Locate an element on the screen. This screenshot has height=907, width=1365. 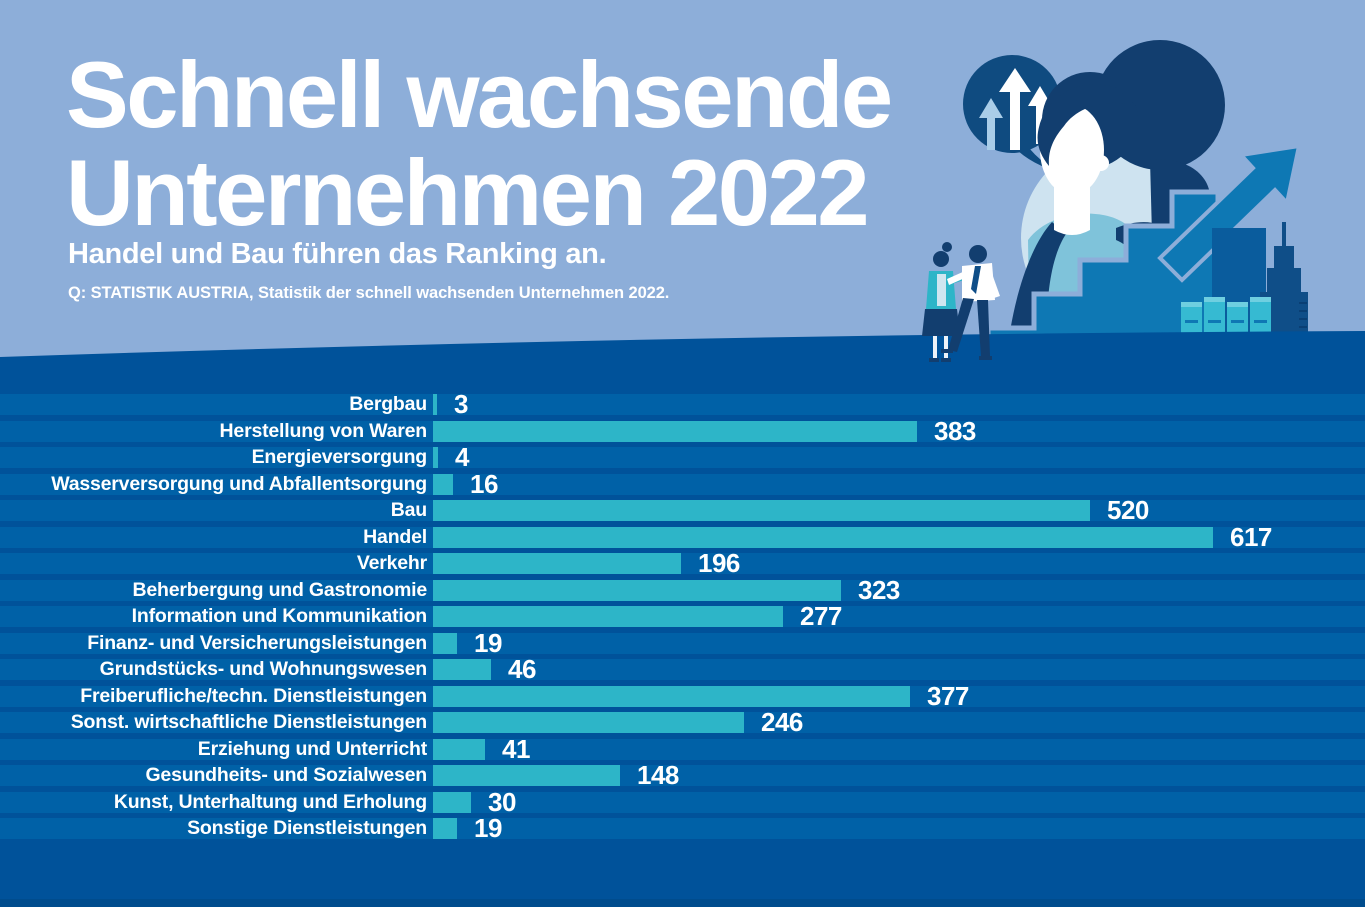
chart-row: Finanz- und Versicherungsleistungen 19 is located at coordinates (682, 642).